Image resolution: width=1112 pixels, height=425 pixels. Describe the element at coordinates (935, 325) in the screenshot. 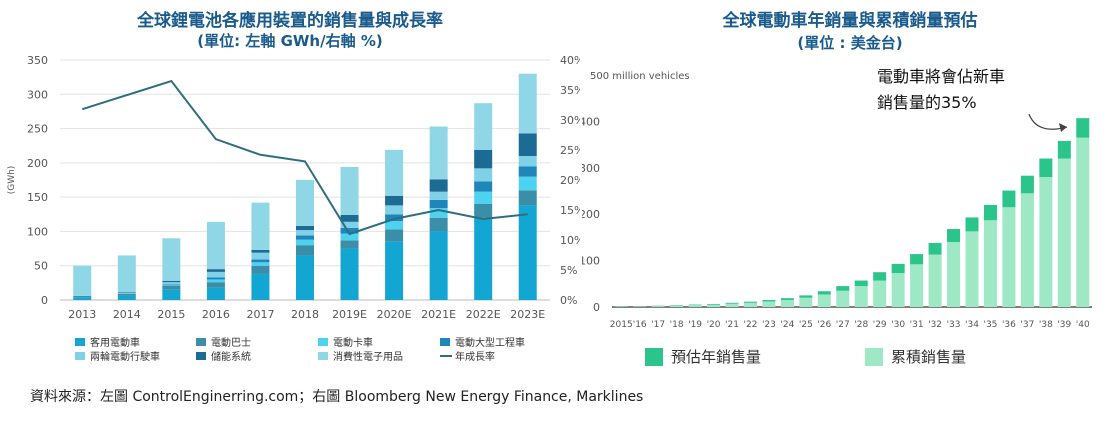

I see `right-xtick-label: '32` at that location.